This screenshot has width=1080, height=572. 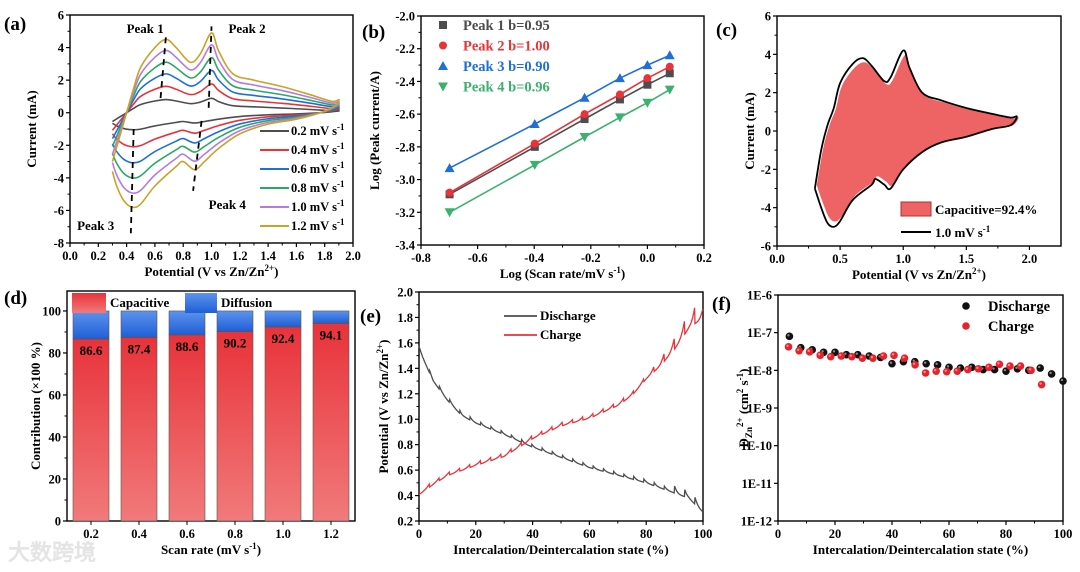 What do you see at coordinates (405, 115) in the screenshot?
I see `y-tick-label: -2.6` at bounding box center [405, 115].